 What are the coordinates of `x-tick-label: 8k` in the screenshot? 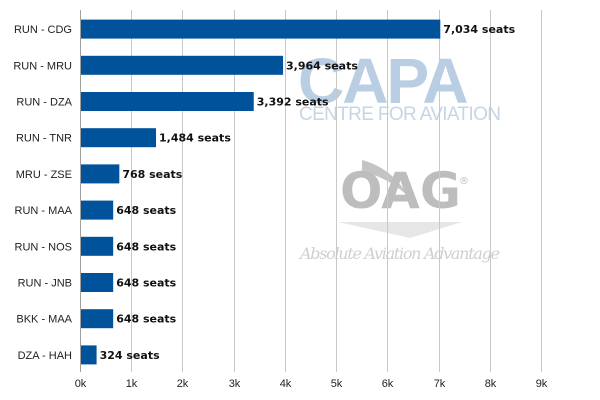 It's located at (491, 384).